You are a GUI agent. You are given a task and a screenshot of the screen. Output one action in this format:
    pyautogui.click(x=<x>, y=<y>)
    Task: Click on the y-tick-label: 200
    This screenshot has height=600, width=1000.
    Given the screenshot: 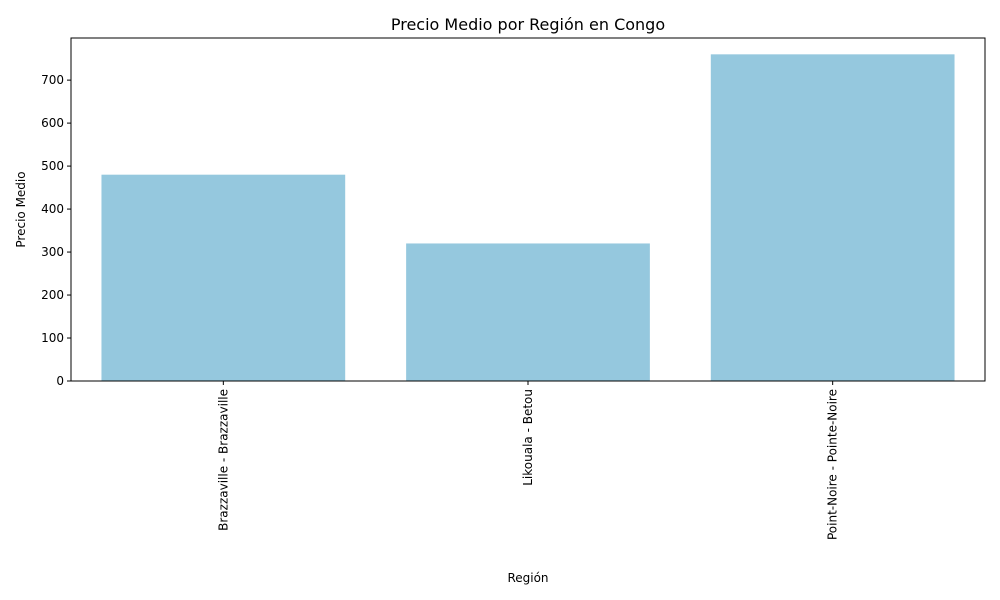 What is the action you would take?
    pyautogui.click(x=52, y=295)
    